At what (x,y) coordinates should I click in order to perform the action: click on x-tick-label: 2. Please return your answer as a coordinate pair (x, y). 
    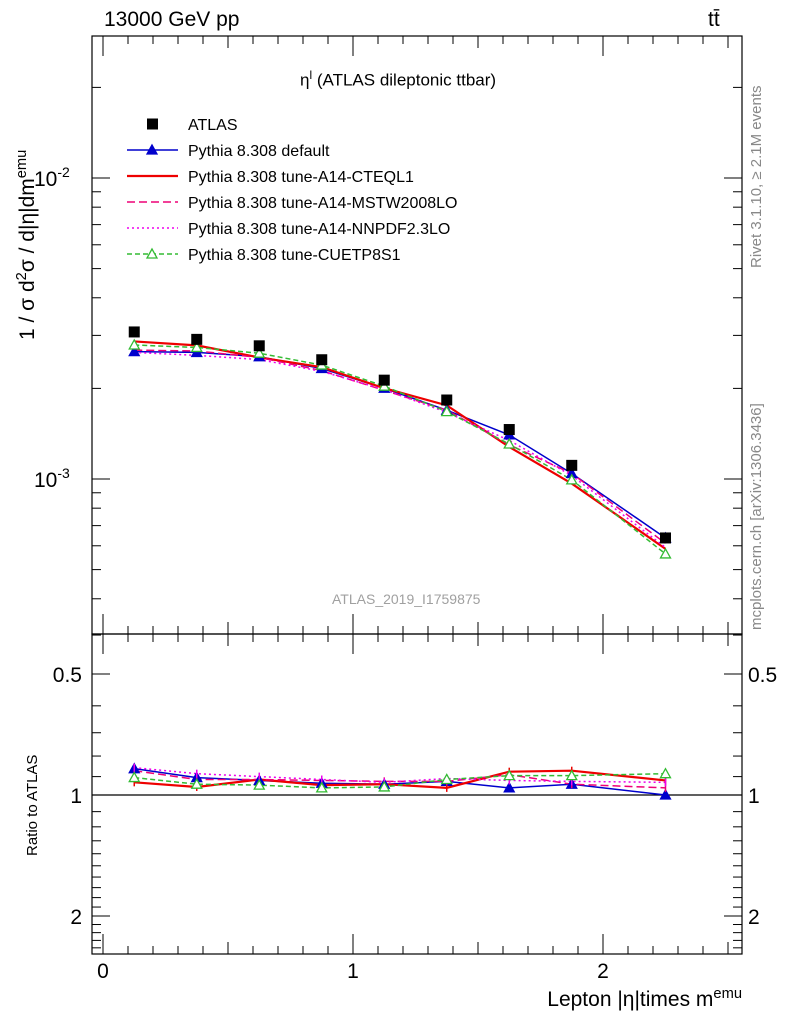
    Looking at the image, I should click on (603, 971).